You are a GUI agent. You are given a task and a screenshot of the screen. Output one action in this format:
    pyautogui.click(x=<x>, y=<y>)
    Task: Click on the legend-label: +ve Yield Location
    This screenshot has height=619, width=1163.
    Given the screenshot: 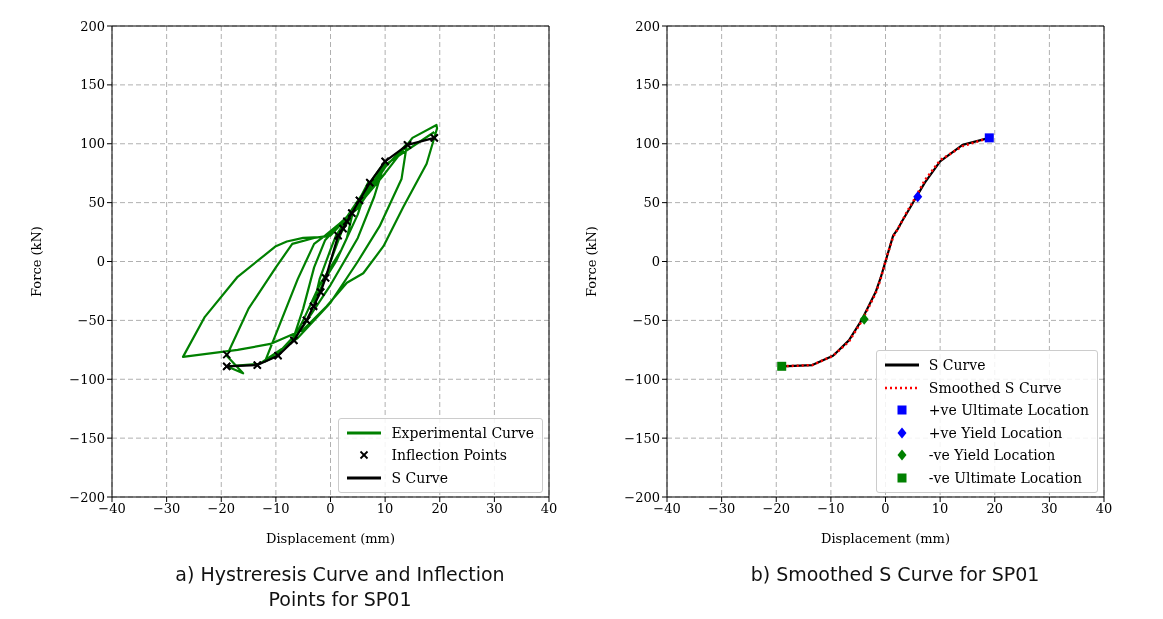 What is the action you would take?
    pyautogui.click(x=995, y=433)
    